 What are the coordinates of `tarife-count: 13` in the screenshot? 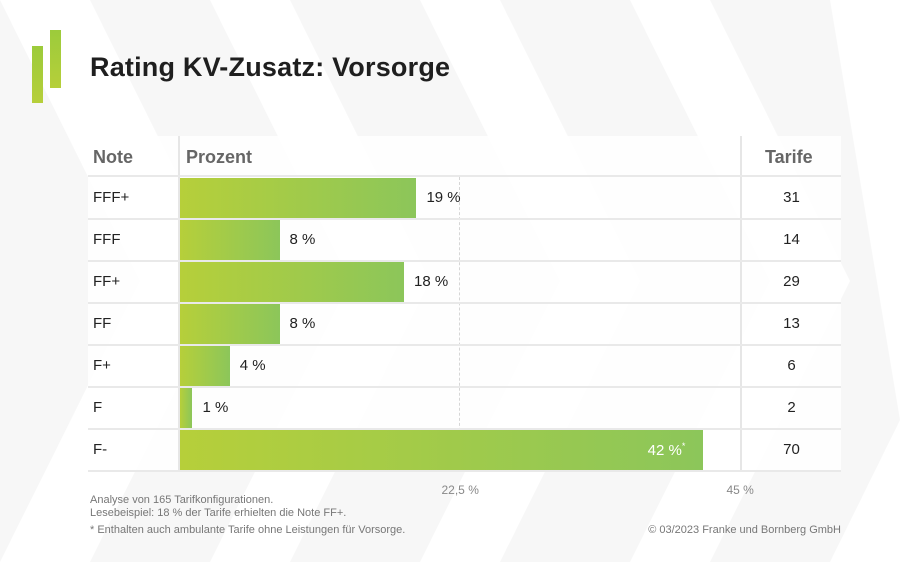 It's located at (791, 323).